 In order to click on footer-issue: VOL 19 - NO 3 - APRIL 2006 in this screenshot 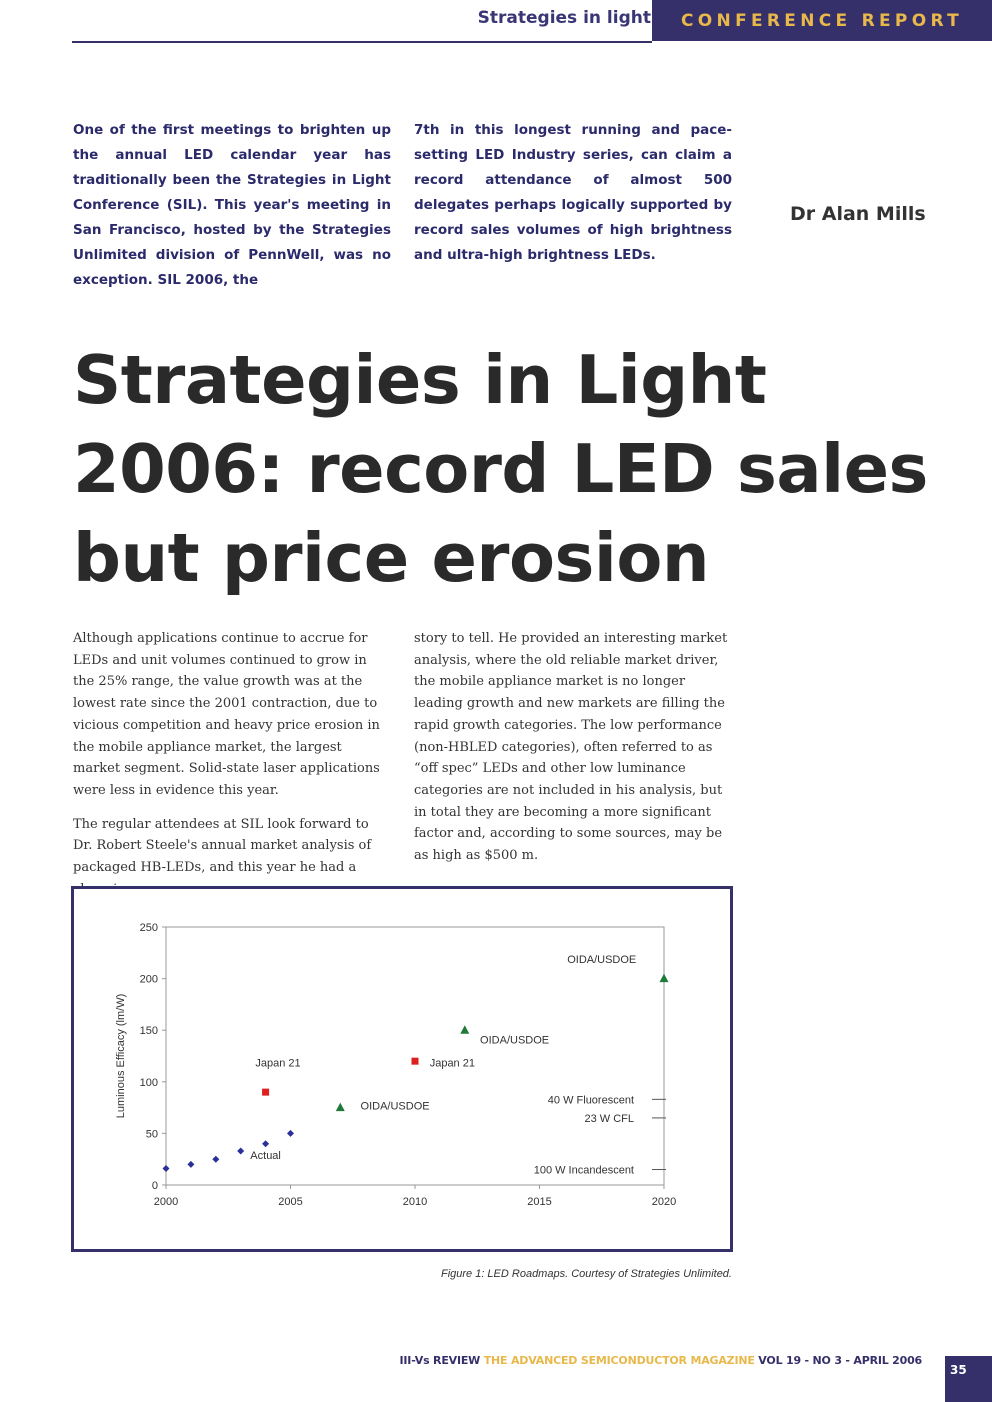, I will do `click(840, 1360)`.